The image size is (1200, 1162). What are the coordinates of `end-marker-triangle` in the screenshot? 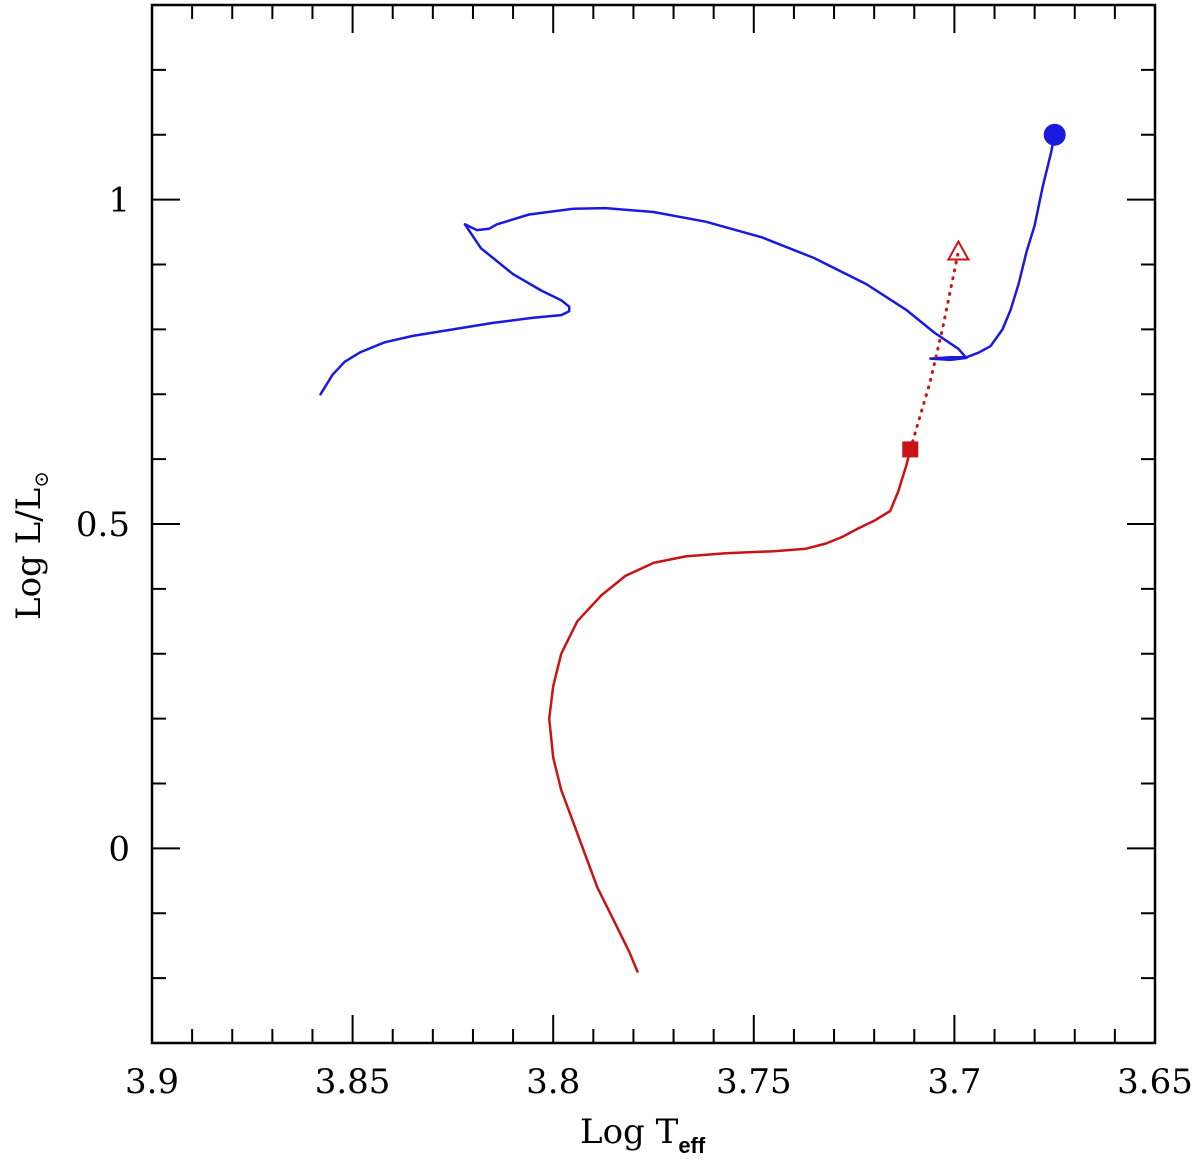 It's located at (958, 250).